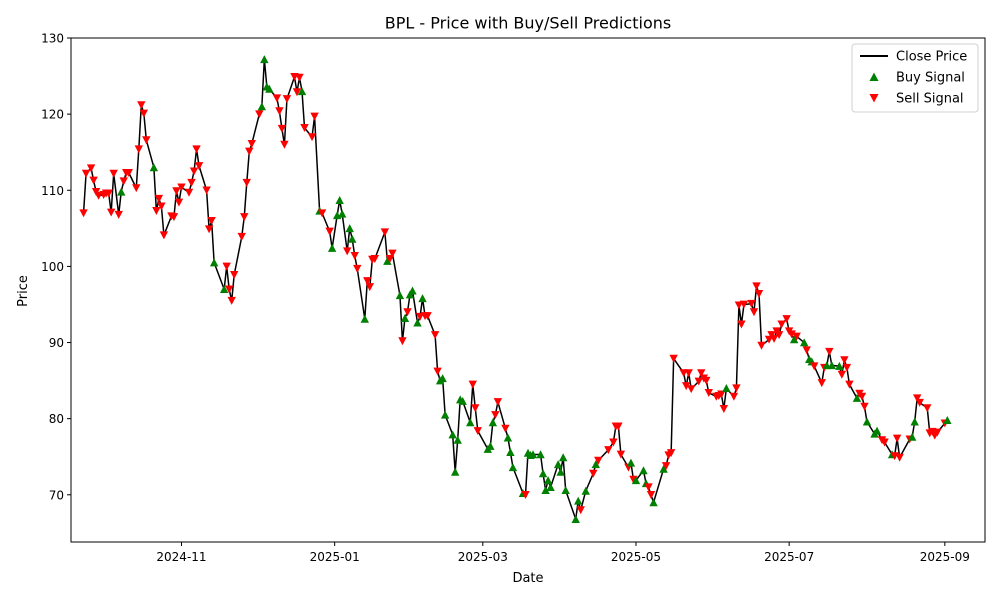  Describe the element at coordinates (52, 267) in the screenshot. I see `y-tick-label: 100` at that location.